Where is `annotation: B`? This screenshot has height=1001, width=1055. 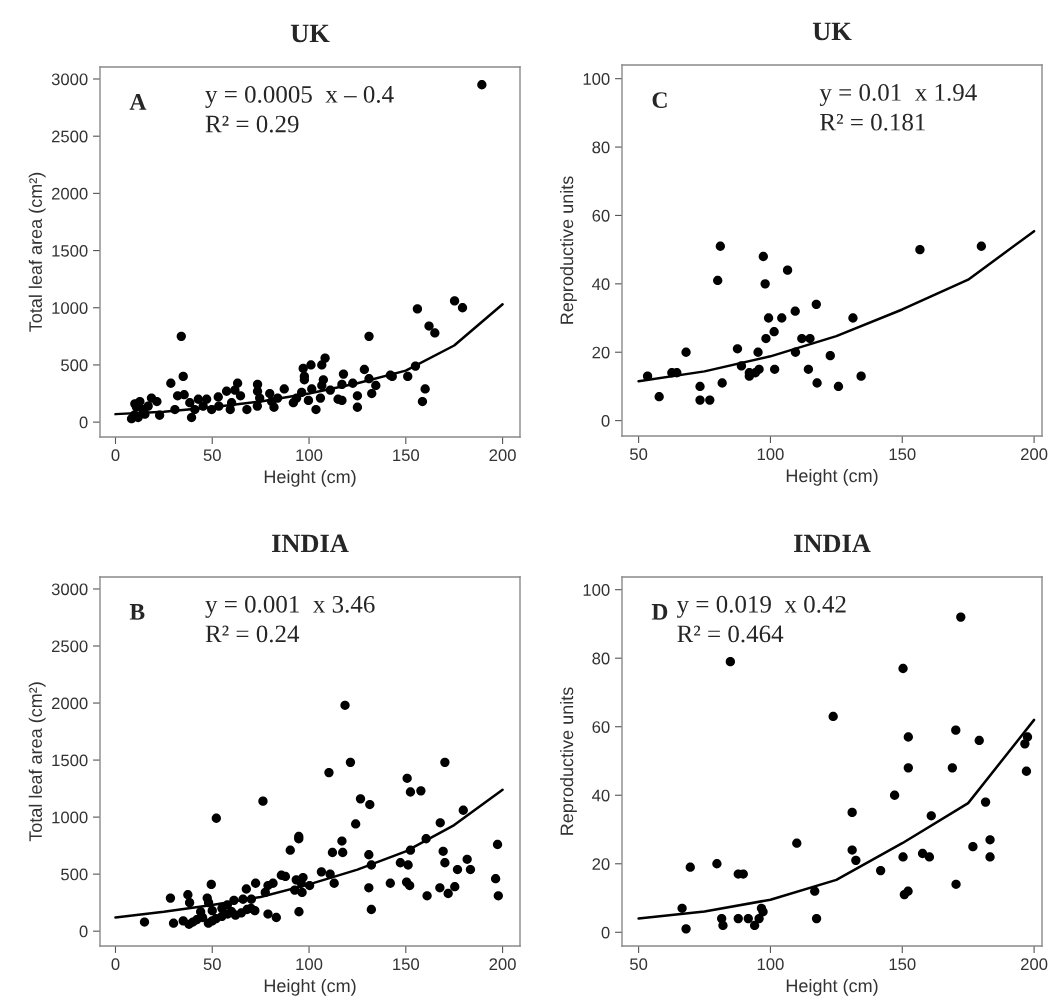
annotation: B is located at coordinates (137, 612).